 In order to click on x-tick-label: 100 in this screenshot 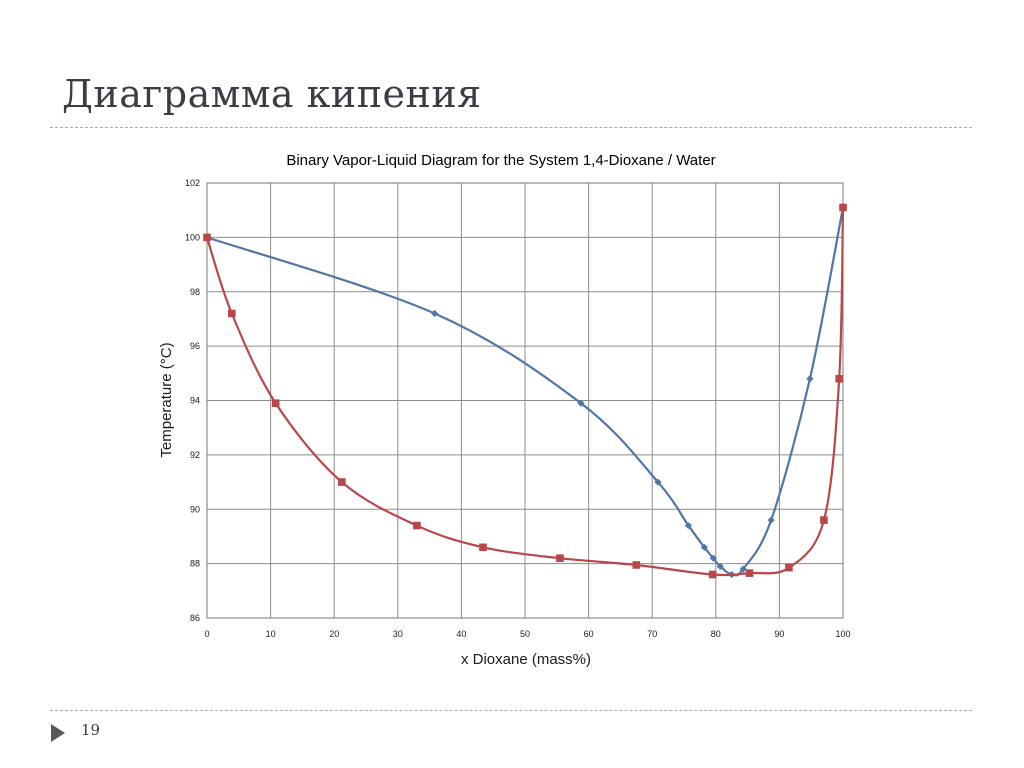, I will do `click(842, 634)`.